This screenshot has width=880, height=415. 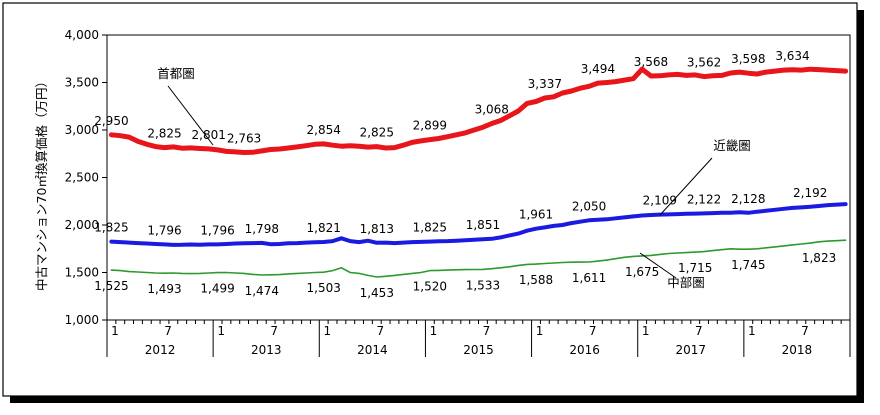 I want to click on data-label: 1,715, so click(x=695, y=268).